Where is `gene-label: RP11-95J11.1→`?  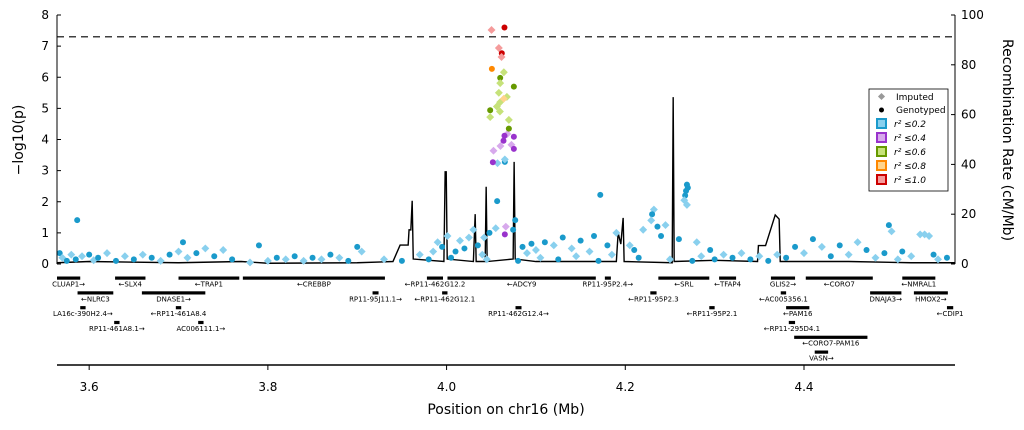
gene-label: RP11-95J11.1→ is located at coordinates (375, 299).